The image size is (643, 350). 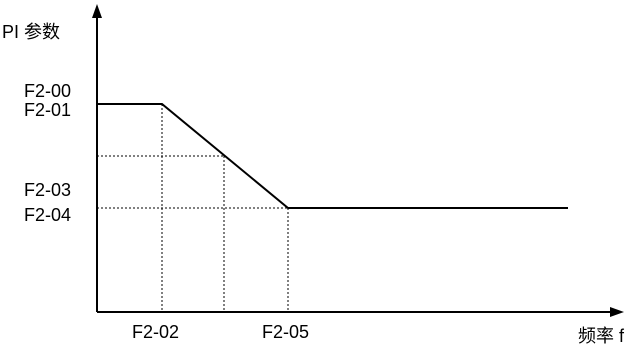 What do you see at coordinates (97, 11) in the screenshot?
I see `y-axis-arrow` at bounding box center [97, 11].